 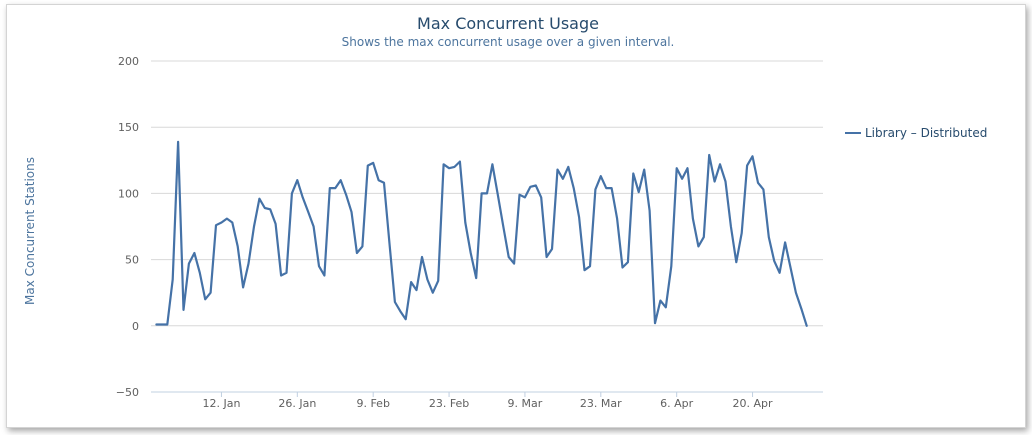 What do you see at coordinates (449, 403) in the screenshot?
I see `x-tick-label: 23. Feb` at bounding box center [449, 403].